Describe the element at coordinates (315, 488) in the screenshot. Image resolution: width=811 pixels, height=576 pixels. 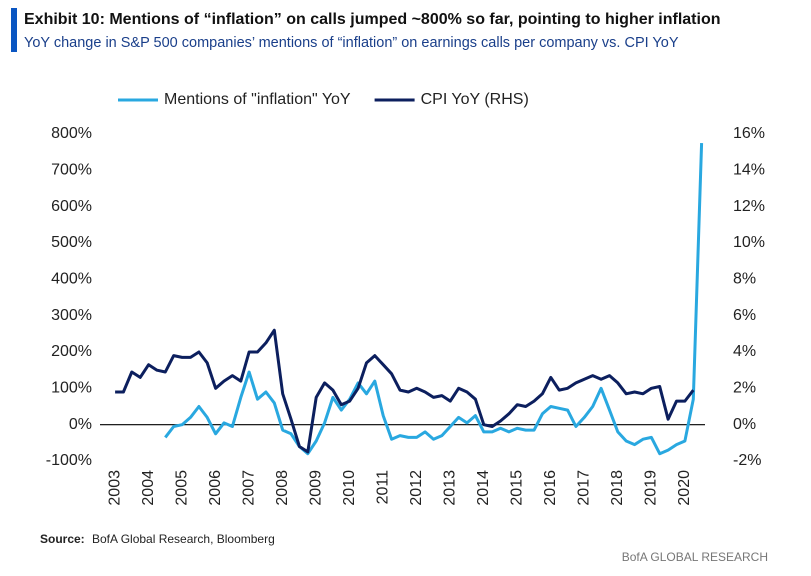
I see `x-tick-label: 2009` at that location.